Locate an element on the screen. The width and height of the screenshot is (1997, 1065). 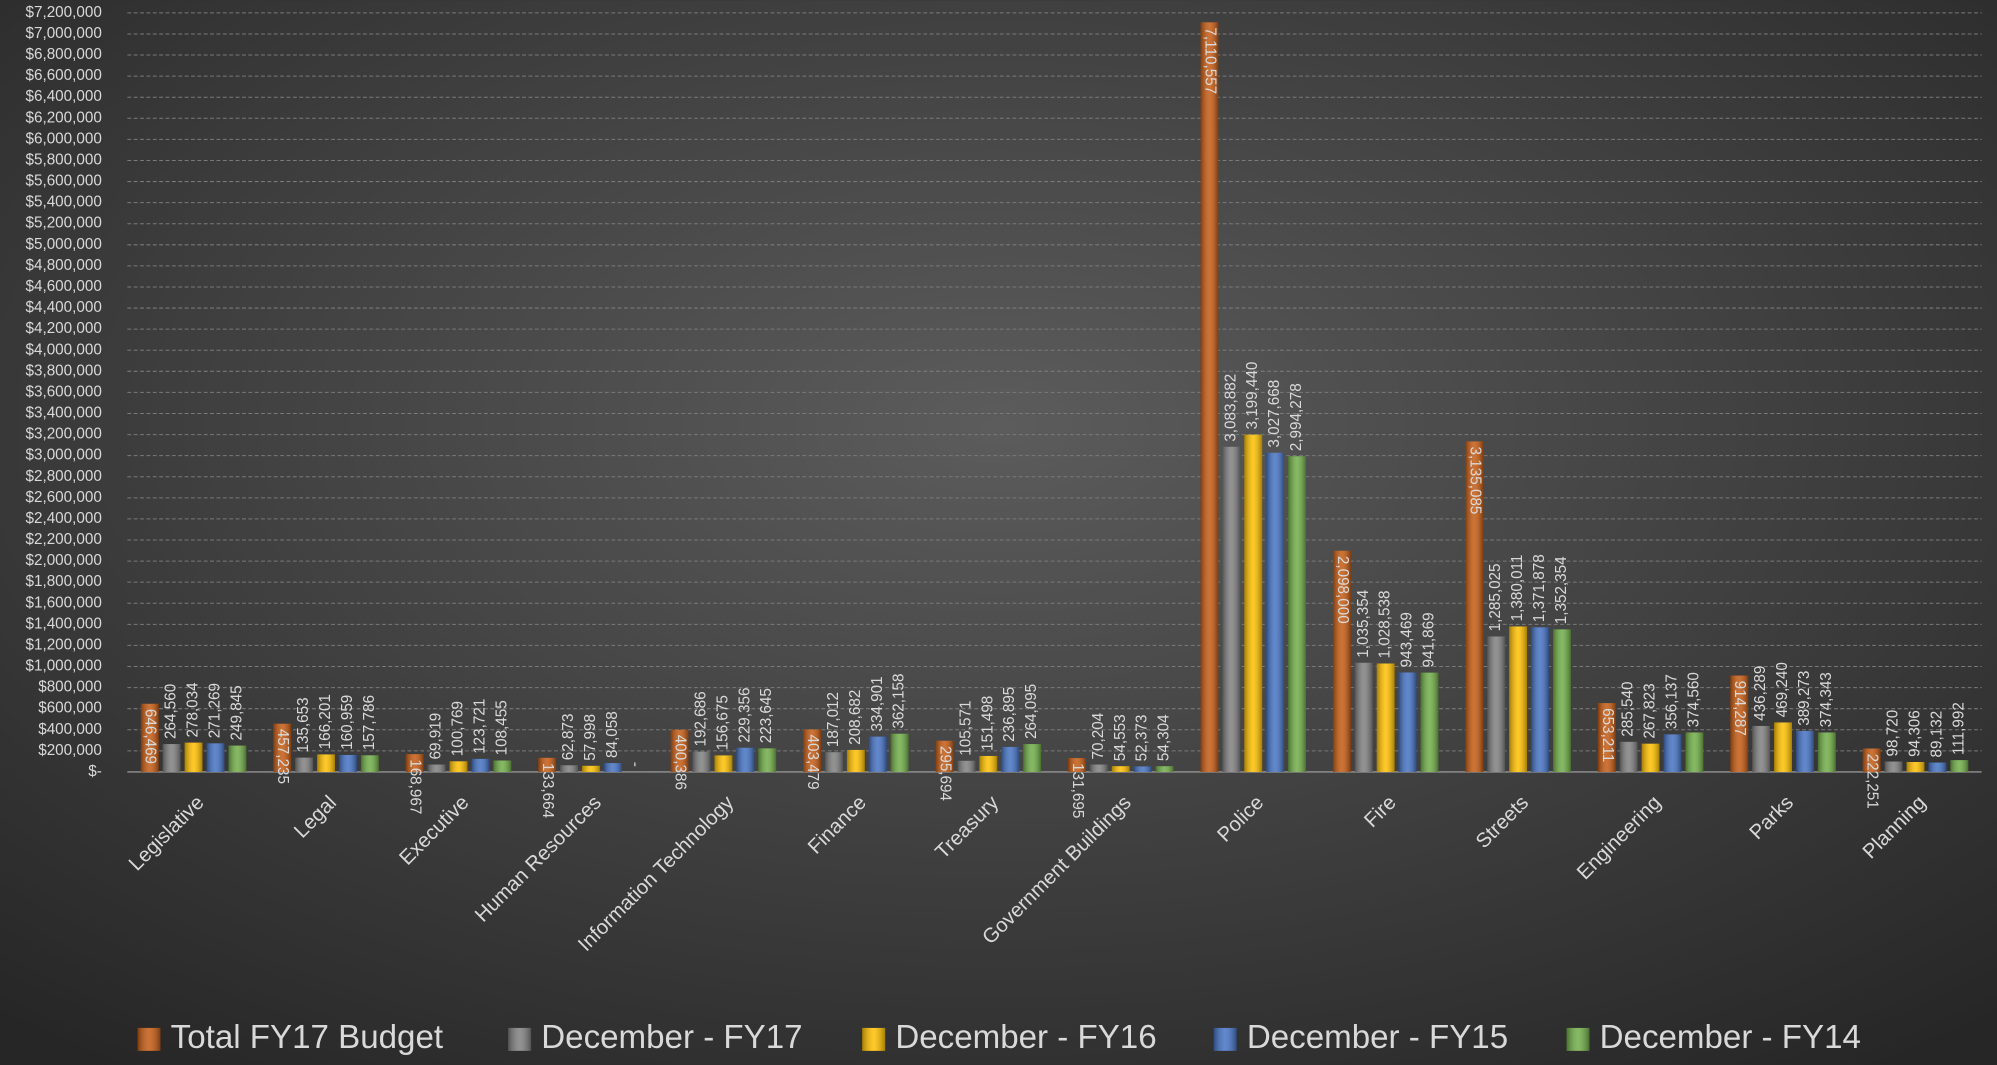
data-label: 469,240 is located at coordinates (1782, 689).